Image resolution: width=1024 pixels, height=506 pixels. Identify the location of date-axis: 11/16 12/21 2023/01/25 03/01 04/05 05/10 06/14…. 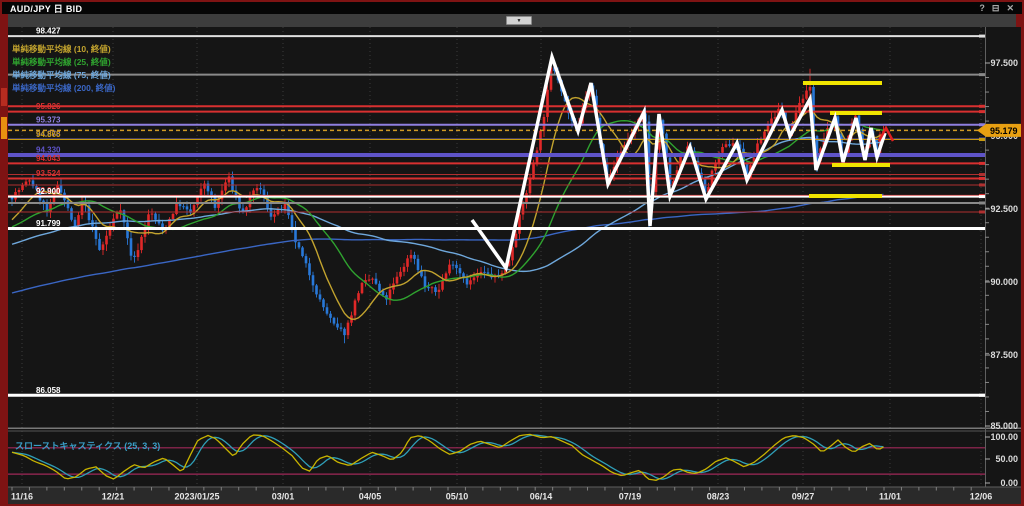
(501, 494).